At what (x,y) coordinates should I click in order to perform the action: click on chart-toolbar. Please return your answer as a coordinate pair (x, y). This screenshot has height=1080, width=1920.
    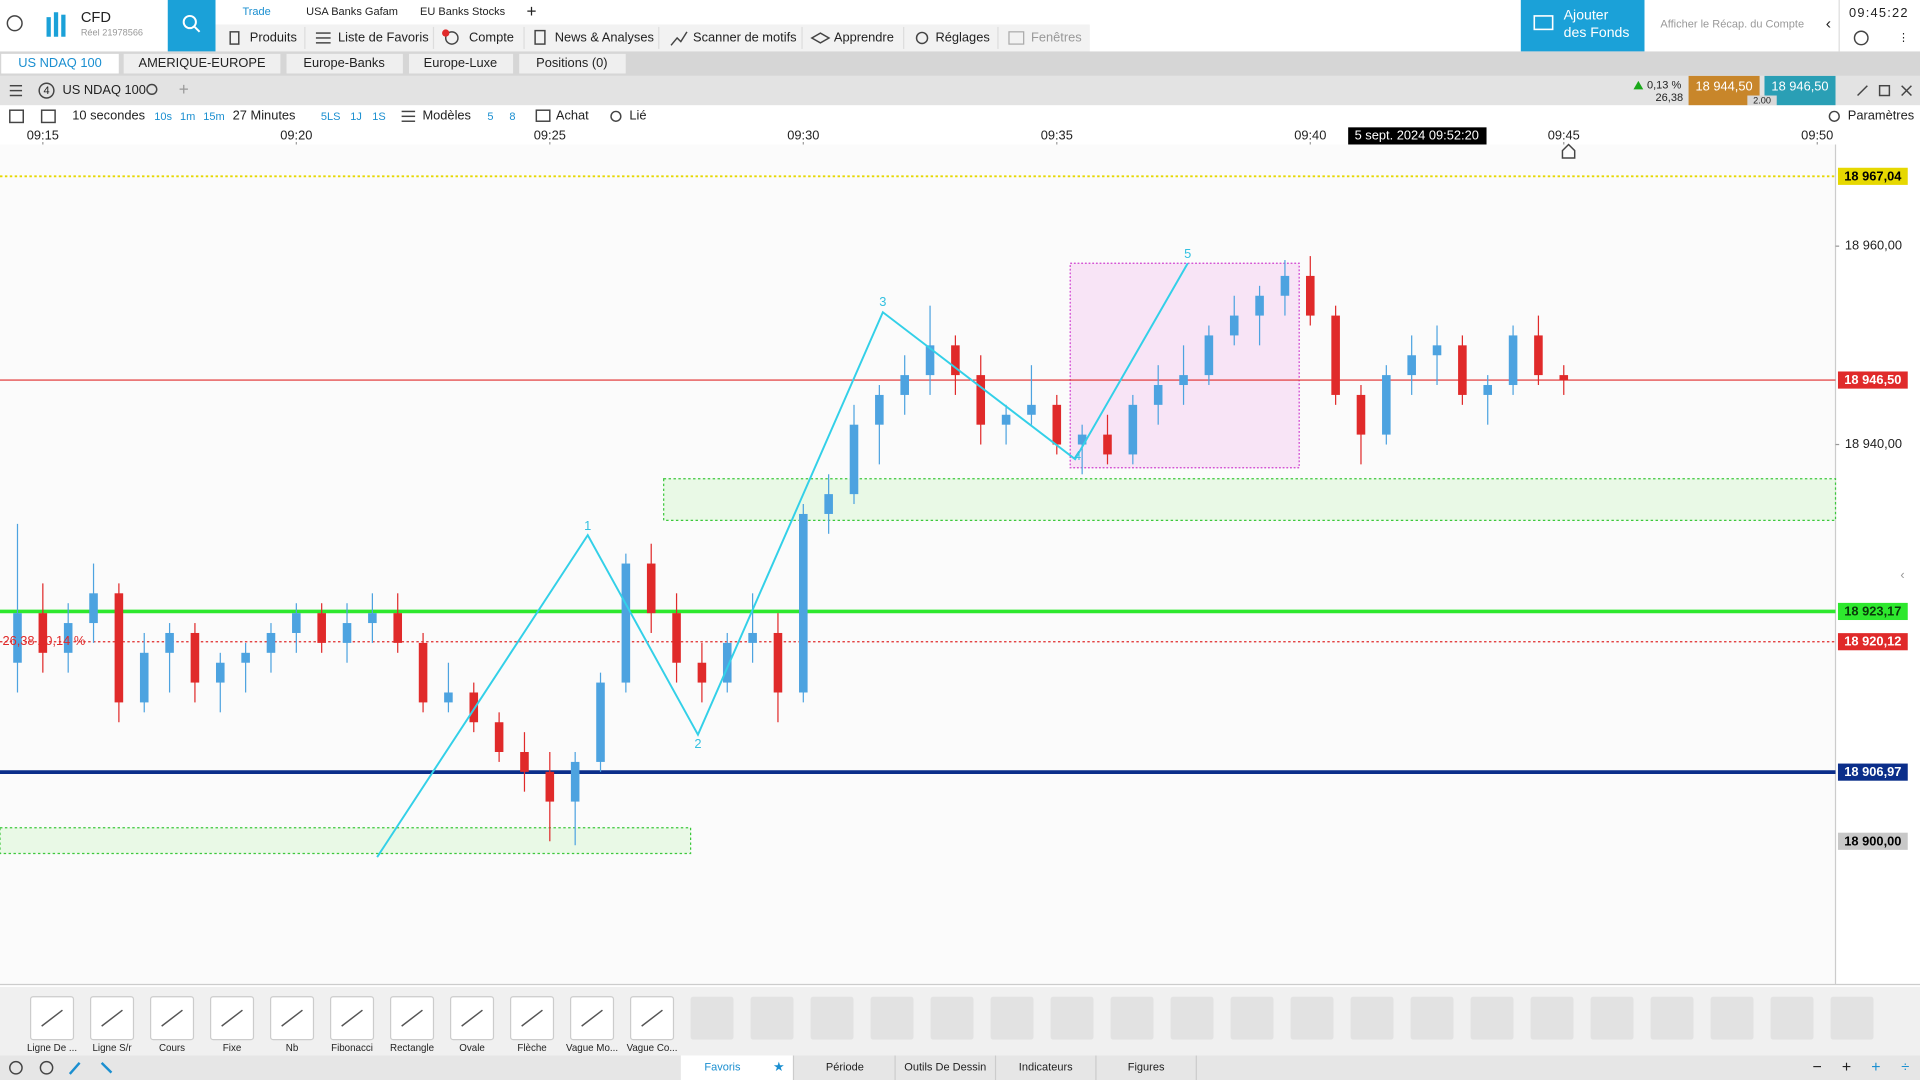
    Looking at the image, I should click on (960, 116).